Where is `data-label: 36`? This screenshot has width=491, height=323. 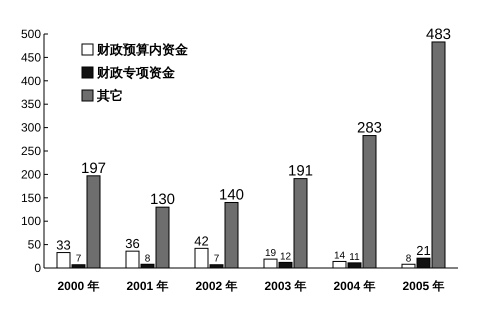
data-label: 36 is located at coordinates (132, 244).